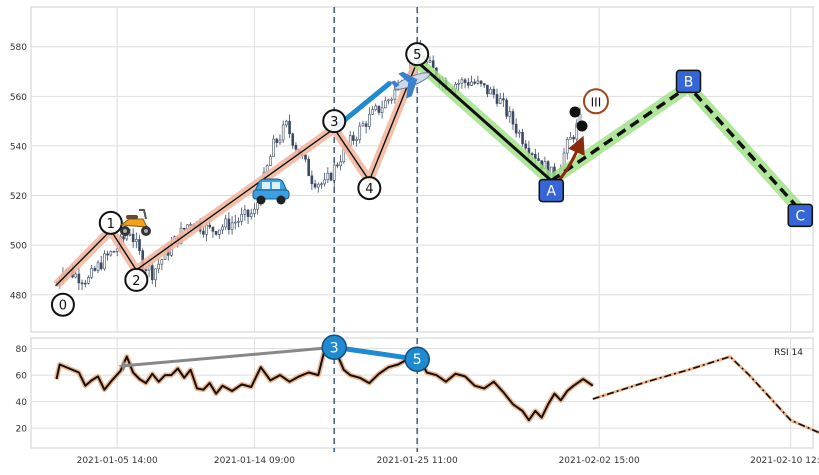 The height and width of the screenshot is (475, 819). What do you see at coordinates (582, 126) in the screenshot?
I see `black-dot` at bounding box center [582, 126].